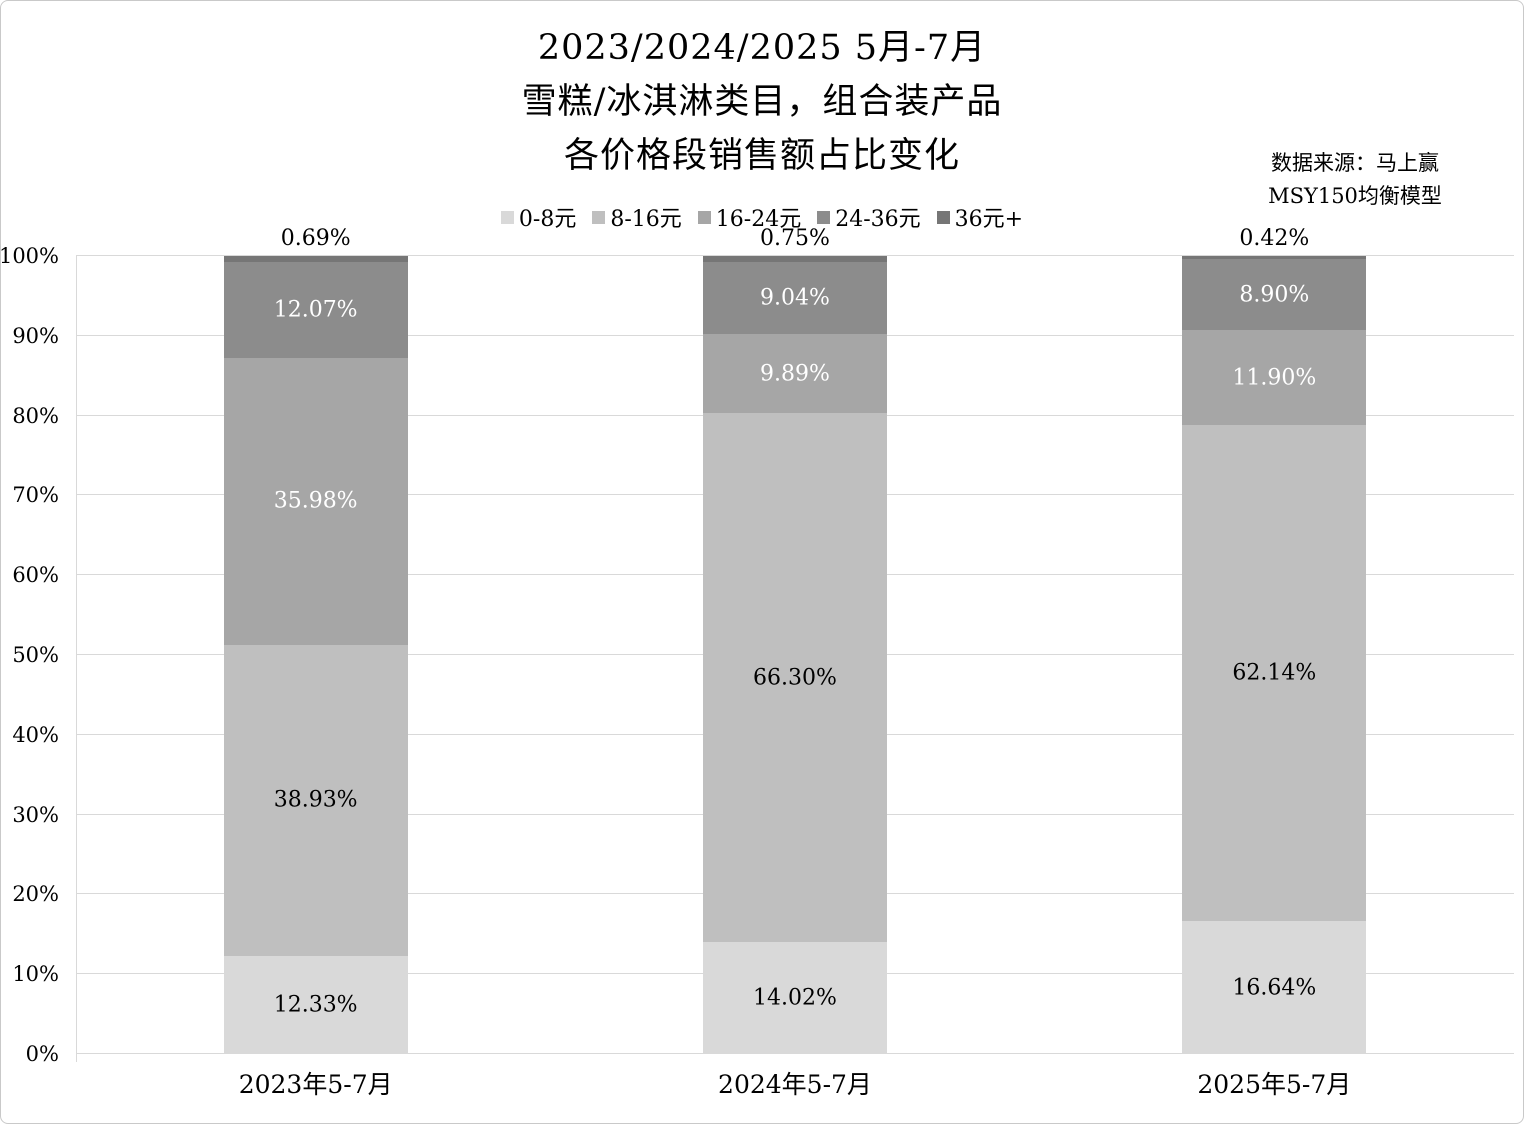 The image size is (1524, 1124). I want to click on legend-label: 36元+, so click(989, 219).